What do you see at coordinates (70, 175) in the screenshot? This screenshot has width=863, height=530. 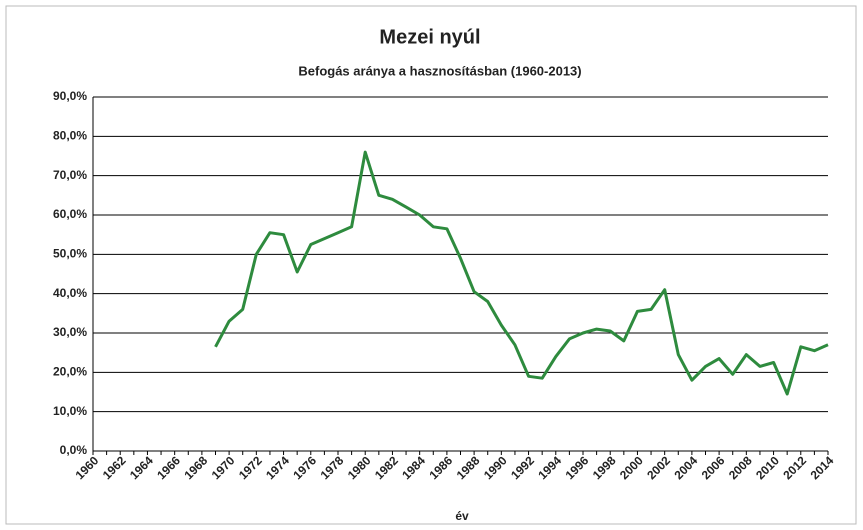 I see `y-tick-label: 70,0%` at bounding box center [70, 175].